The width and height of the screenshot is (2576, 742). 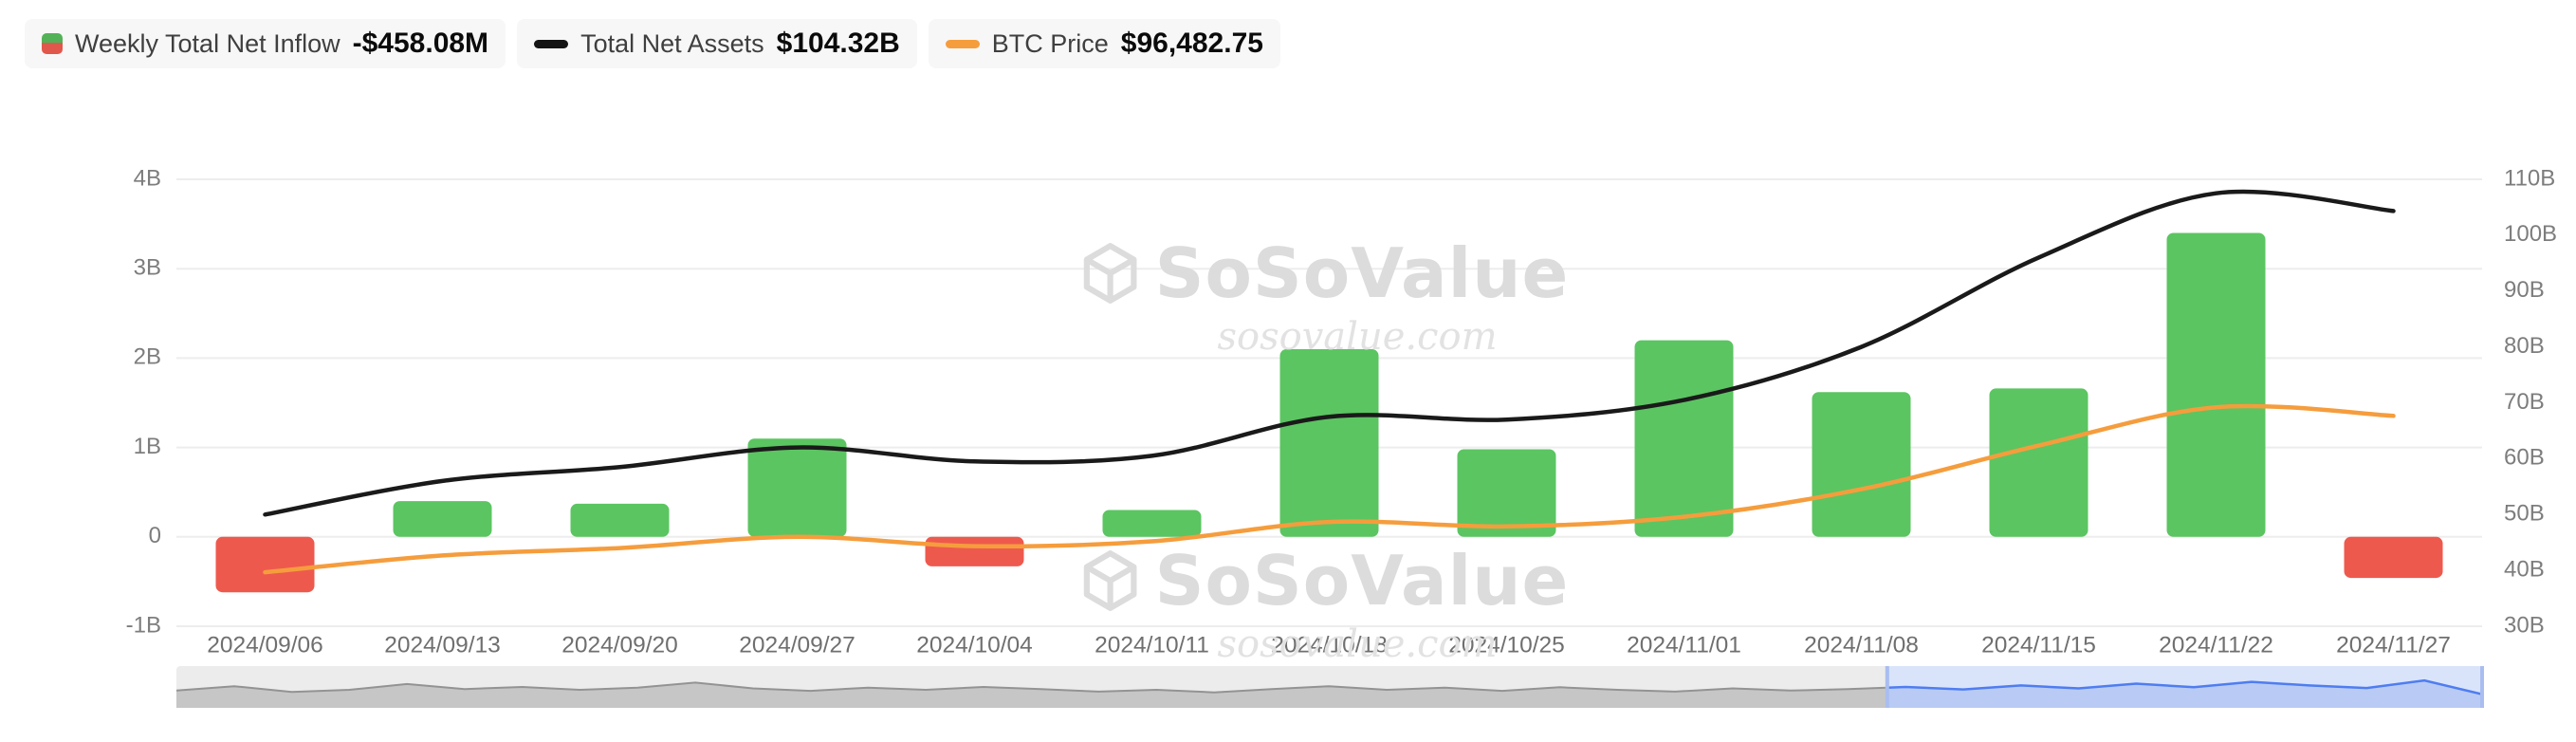 What do you see at coordinates (147, 446) in the screenshot?
I see `y-axis-left-tick: 1B` at bounding box center [147, 446].